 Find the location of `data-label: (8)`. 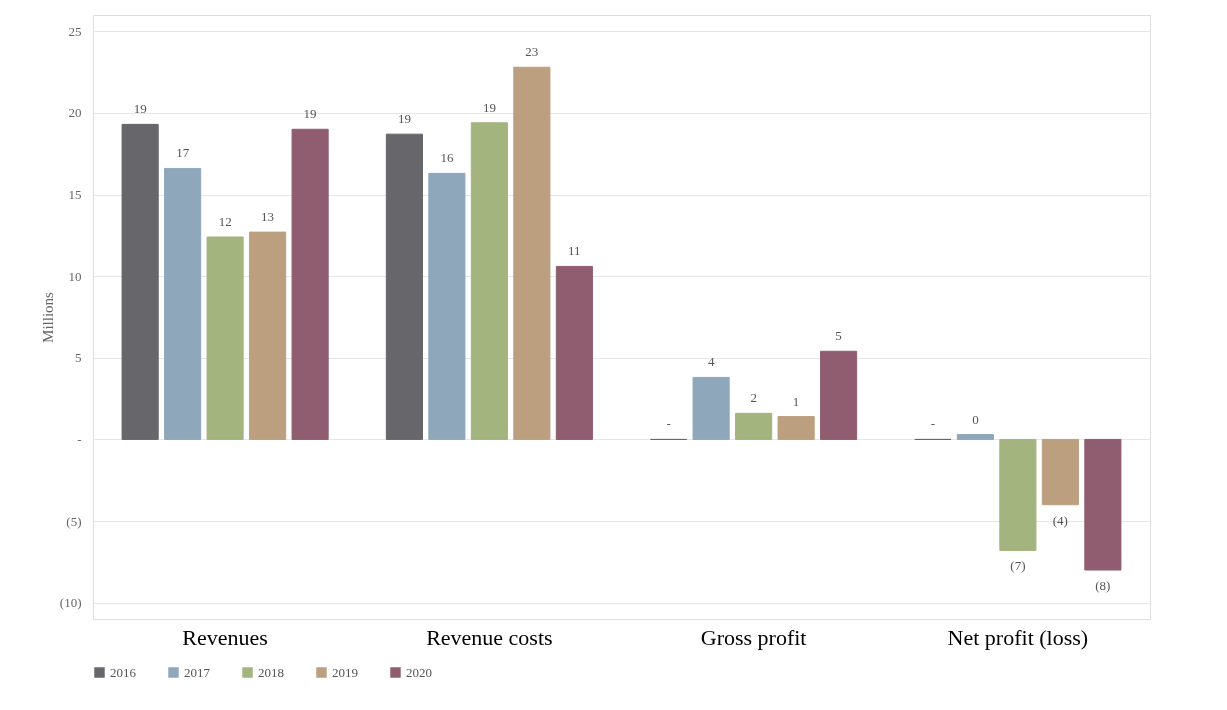

data-label: (8) is located at coordinates (1103, 586).